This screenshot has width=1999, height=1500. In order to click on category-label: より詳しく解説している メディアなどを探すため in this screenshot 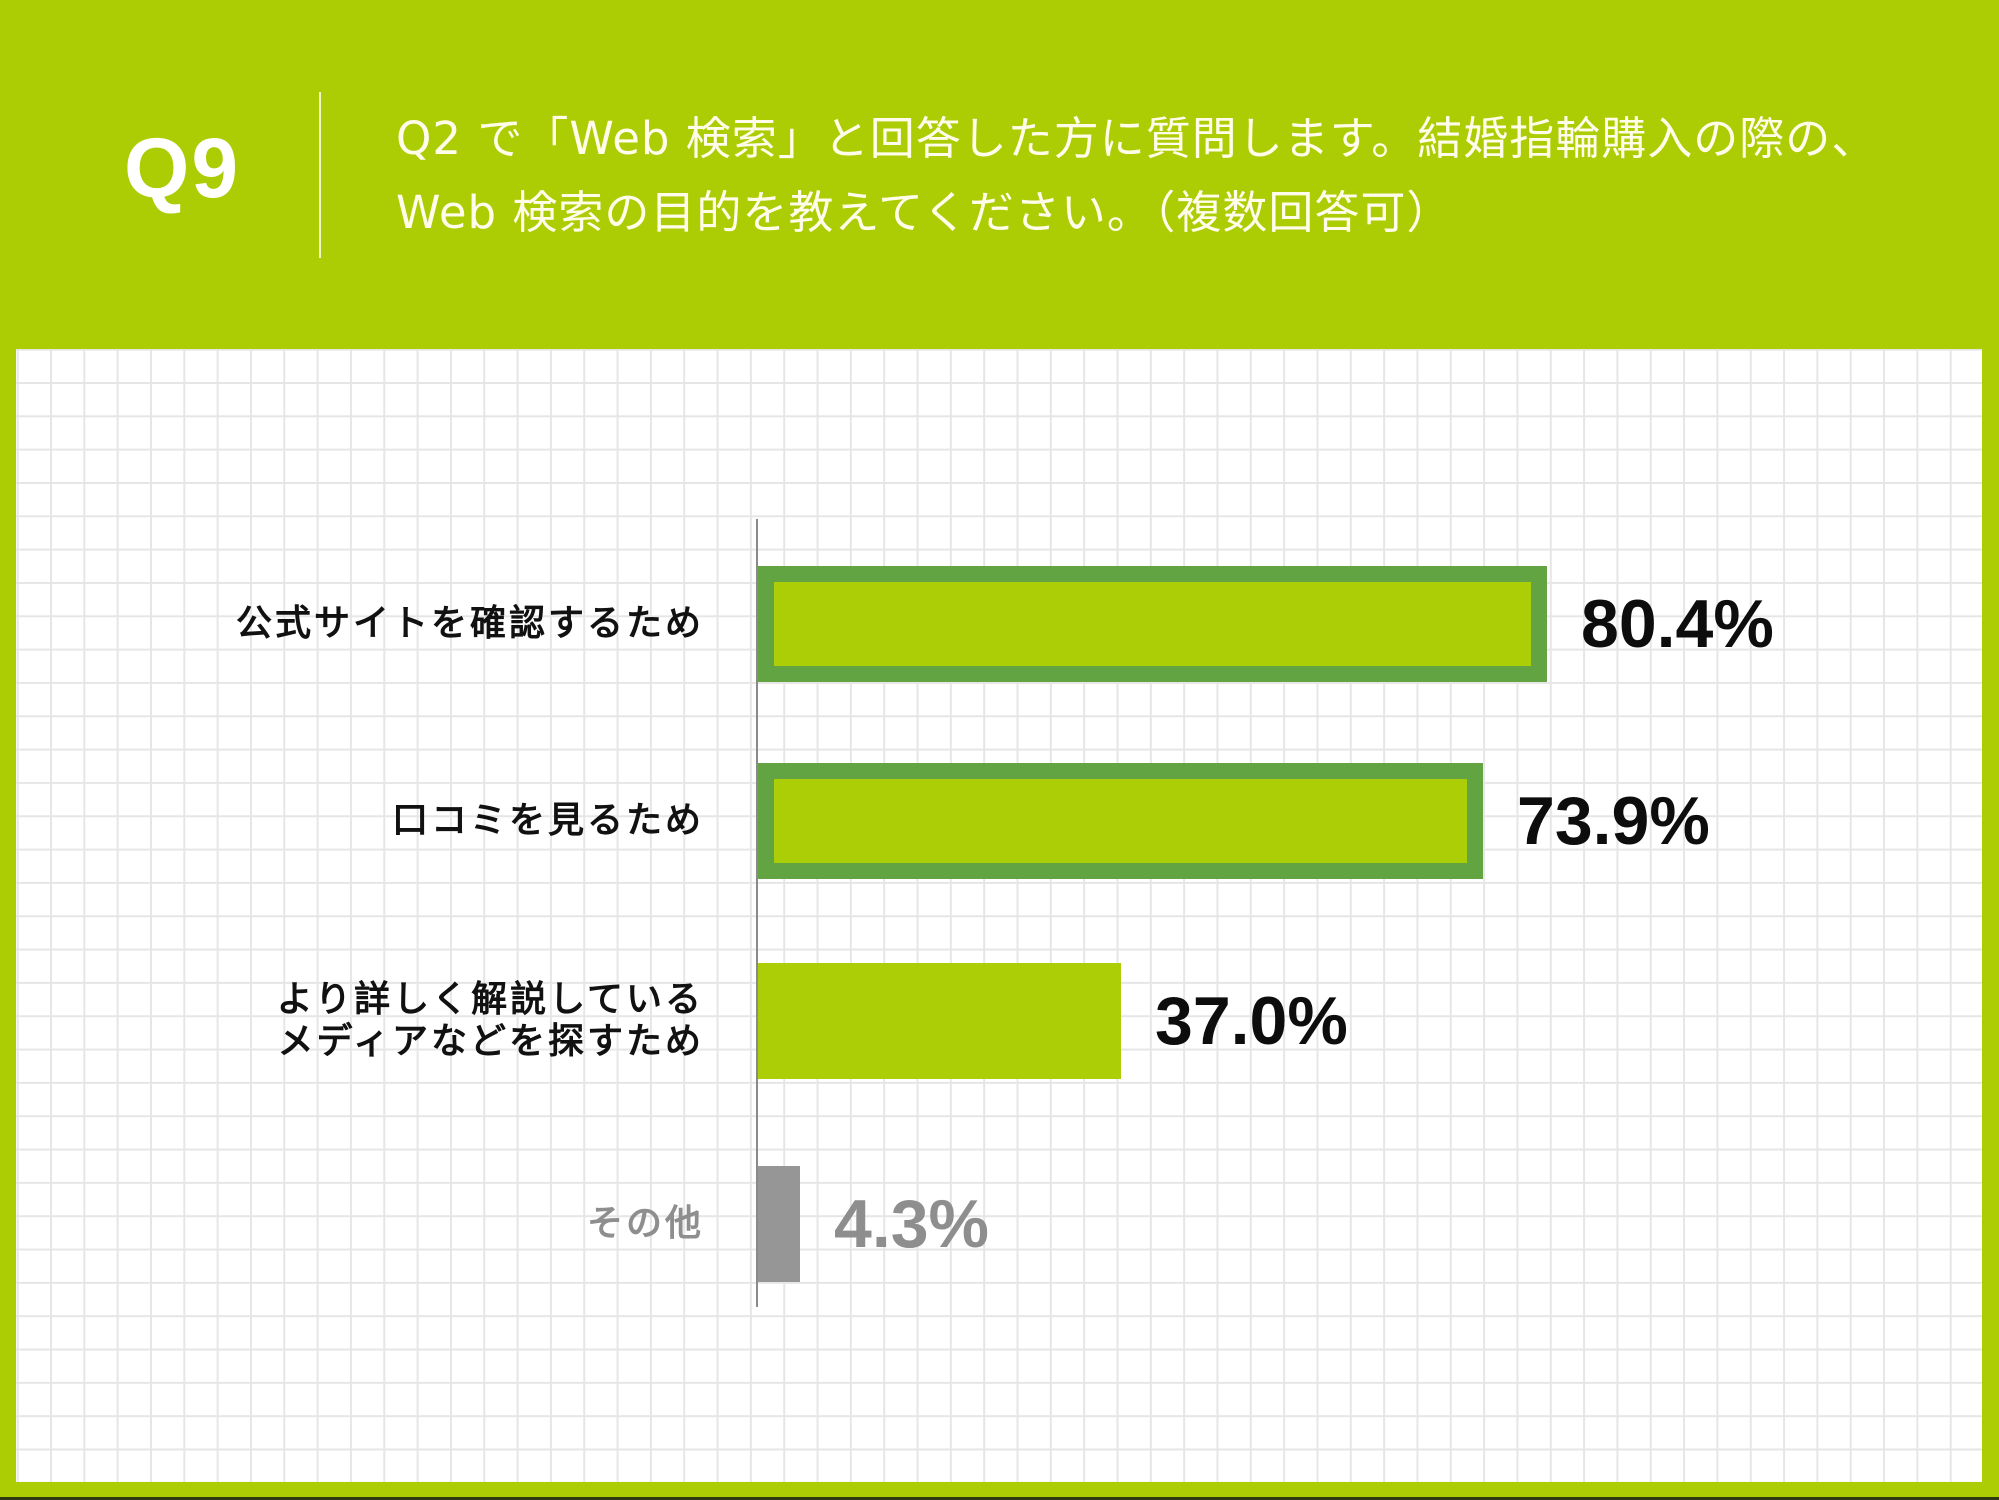, I will do `click(490, 1021)`.